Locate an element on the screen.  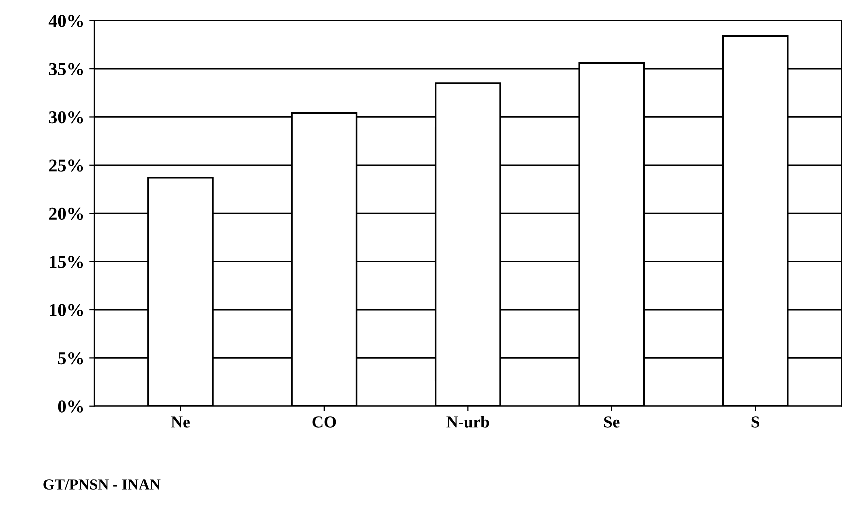
y-tick-label: 10% is located at coordinates (67, 310).